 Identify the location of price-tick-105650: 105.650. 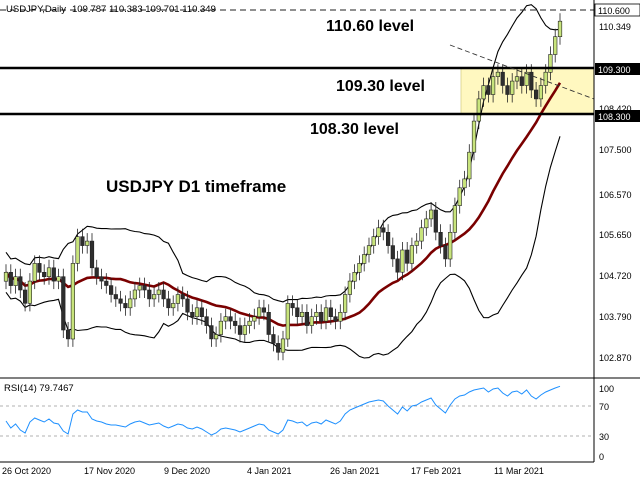
(615, 235).